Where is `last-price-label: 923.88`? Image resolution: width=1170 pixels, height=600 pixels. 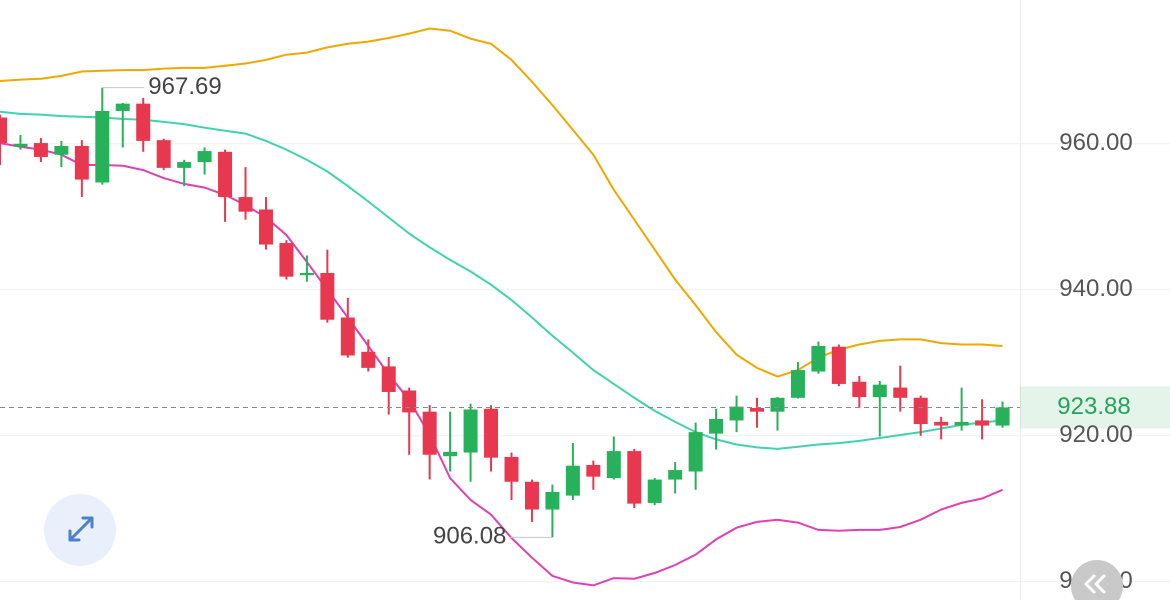
last-price-label: 923.88 is located at coordinates (1093, 406).